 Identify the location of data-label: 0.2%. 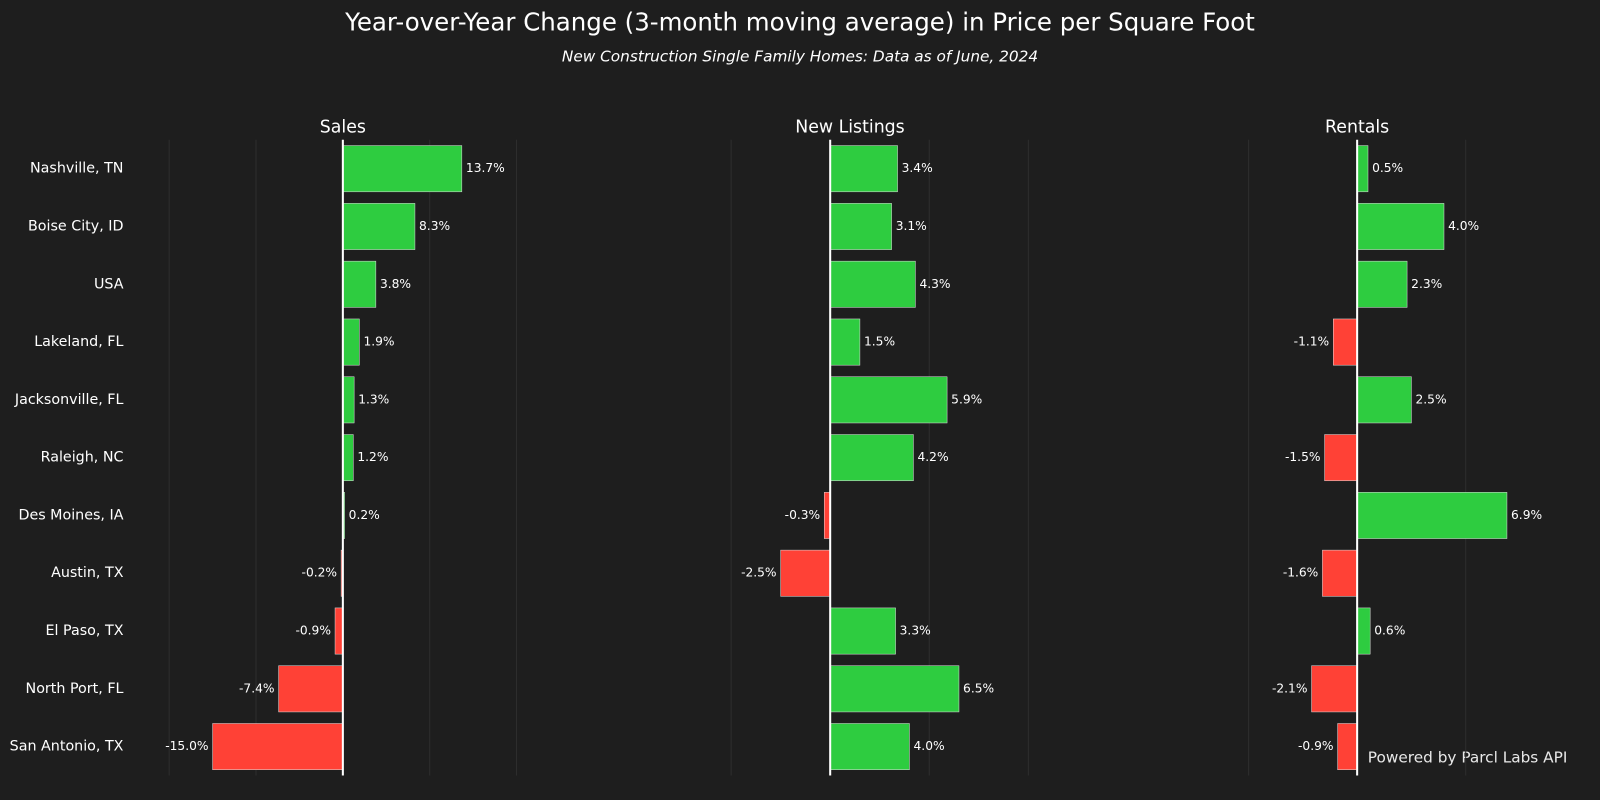
(364, 515).